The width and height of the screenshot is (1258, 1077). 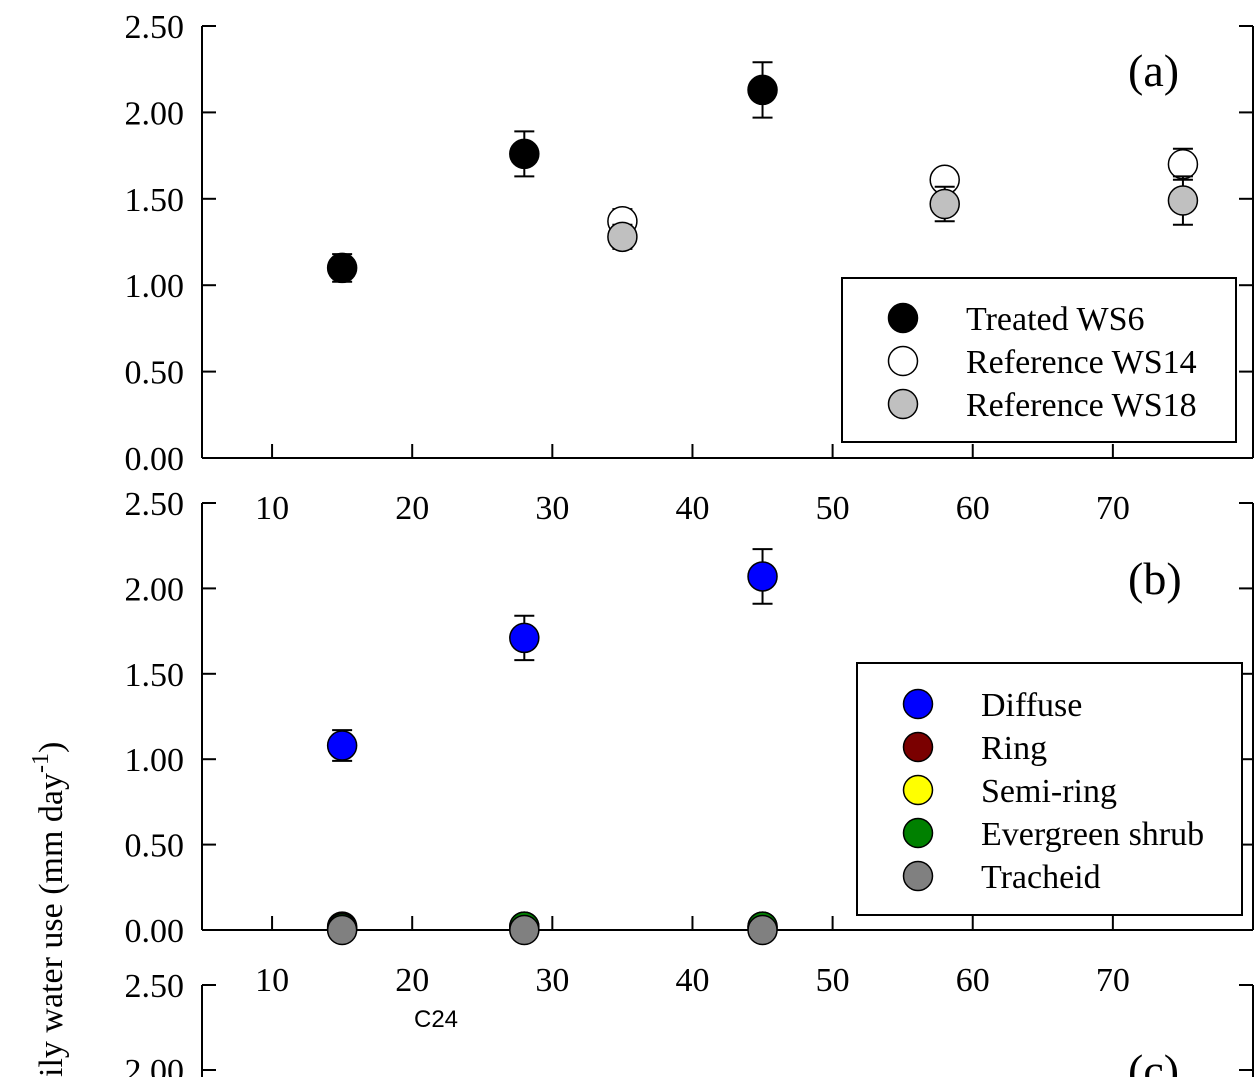 I want to click on legend-label: Reference WS14, so click(x=1081, y=362).